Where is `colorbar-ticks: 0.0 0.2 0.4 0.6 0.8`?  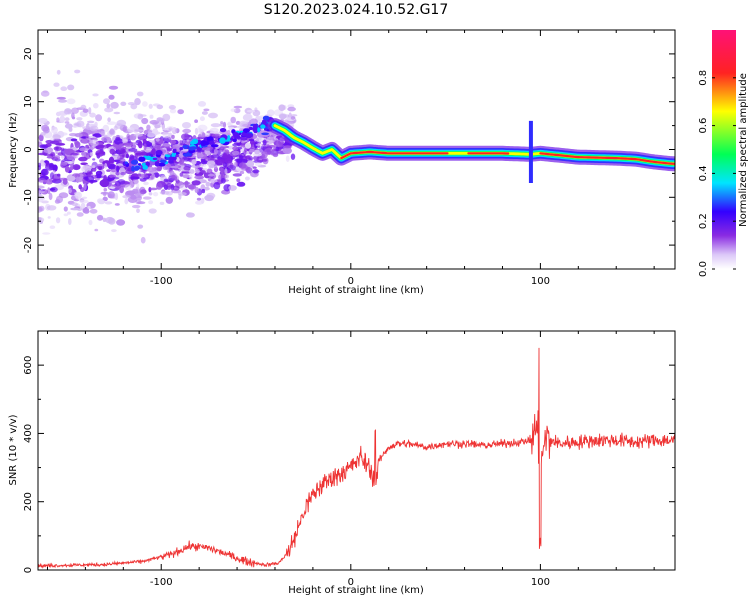
colorbar-ticks: 0.0 0.2 0.4 0.6 0.8 is located at coordinates (717, 173).